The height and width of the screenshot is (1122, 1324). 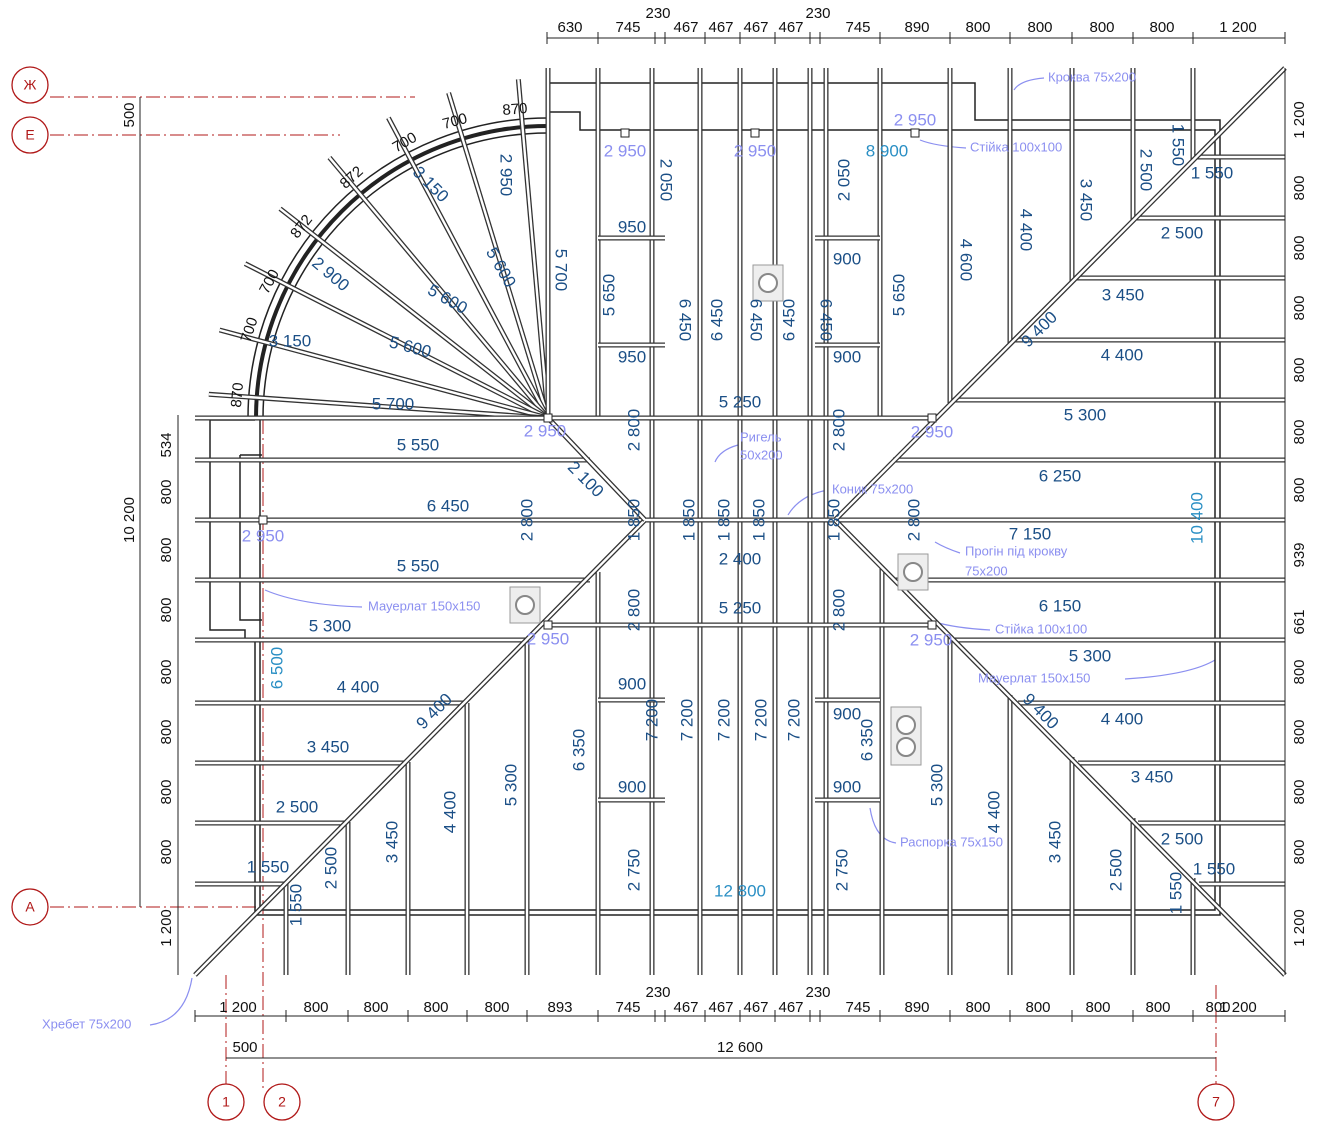 What do you see at coordinates (526, 520) in the screenshot?
I see `member-length: 2 800` at bounding box center [526, 520].